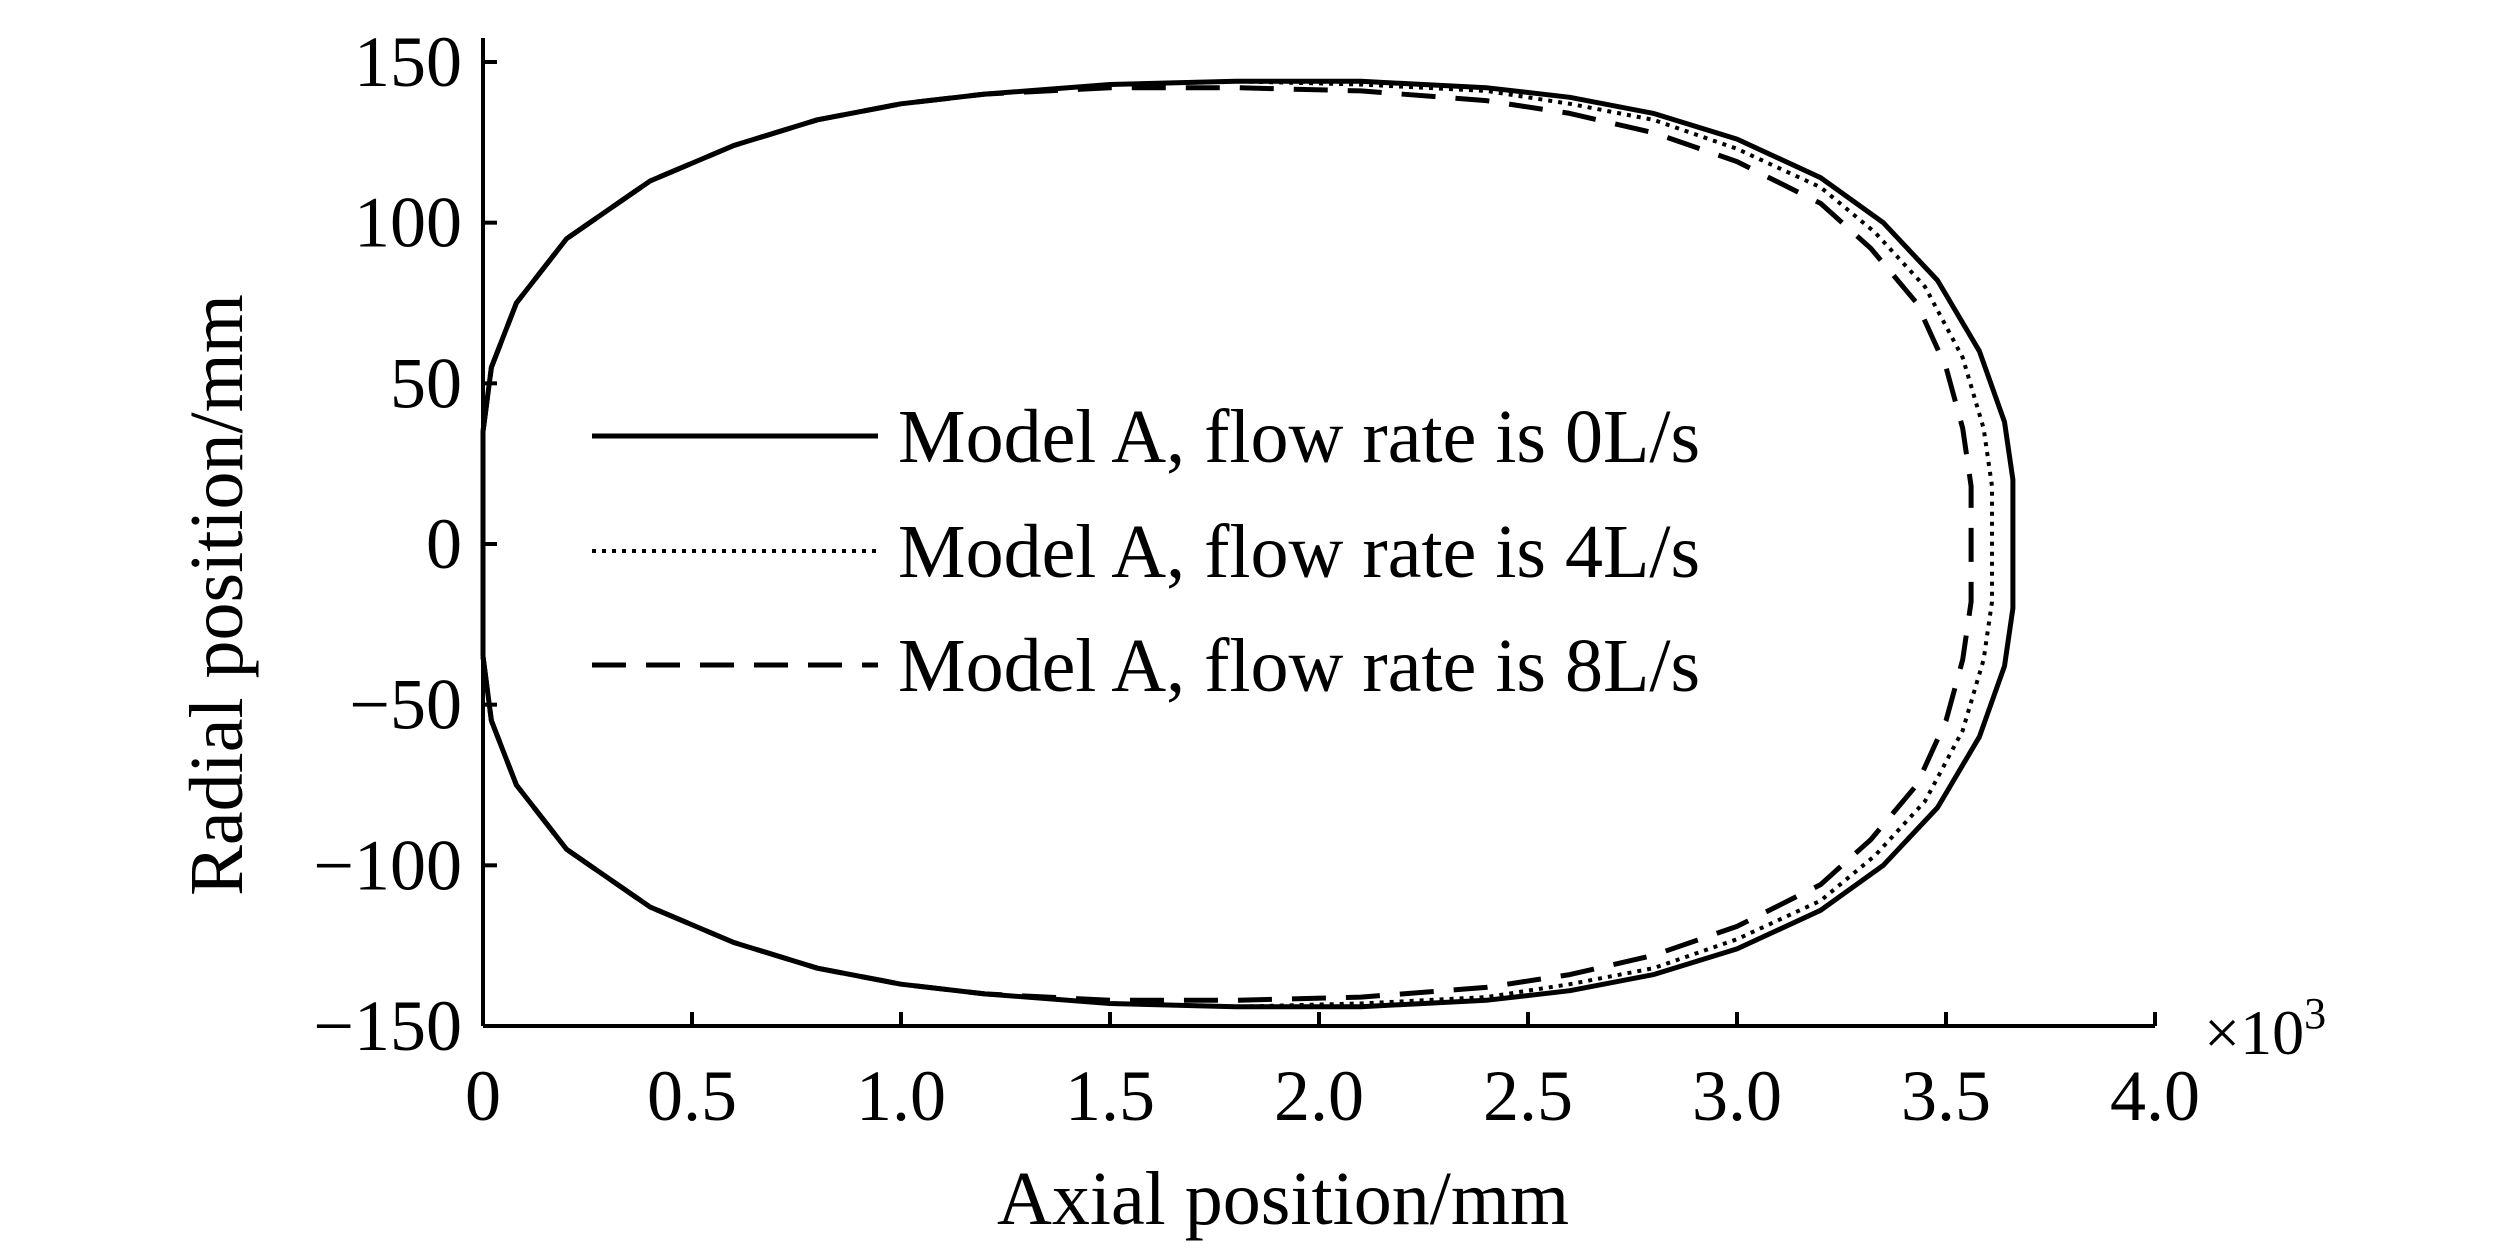  What do you see at coordinates (426, 383) in the screenshot?
I see `y-tick-label: 50` at bounding box center [426, 383].